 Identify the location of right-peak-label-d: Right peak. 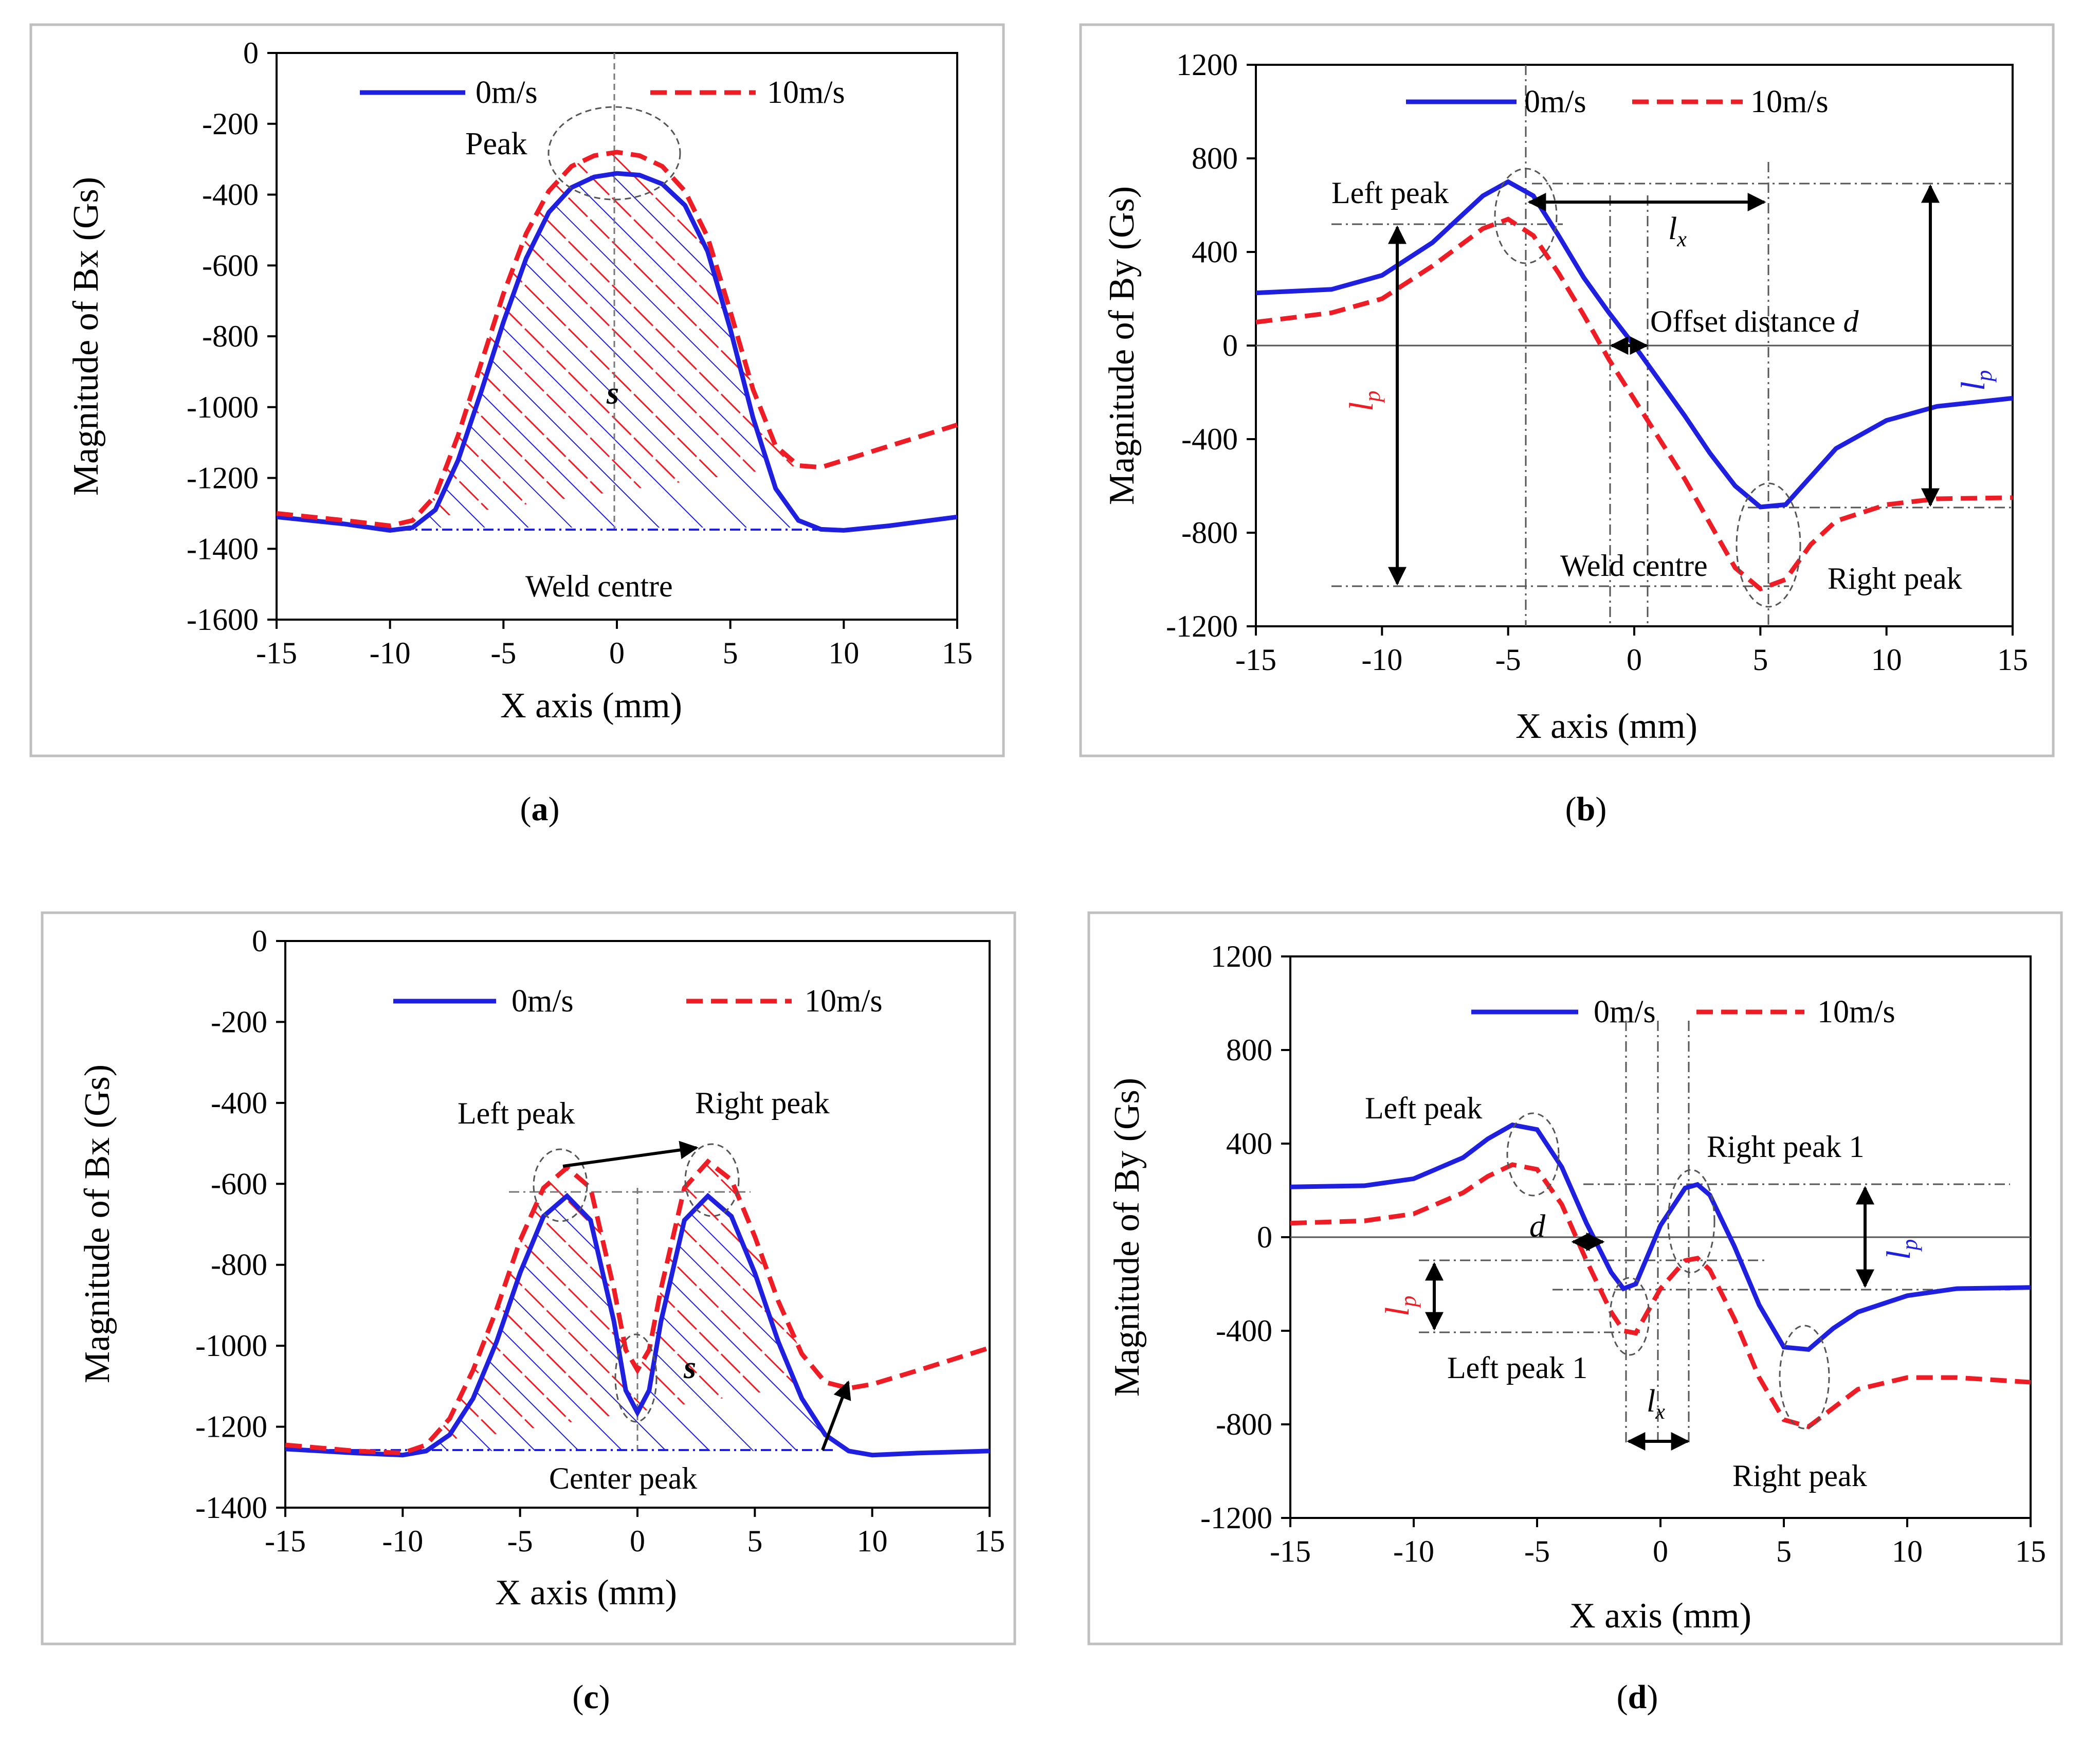
(1799, 1476).